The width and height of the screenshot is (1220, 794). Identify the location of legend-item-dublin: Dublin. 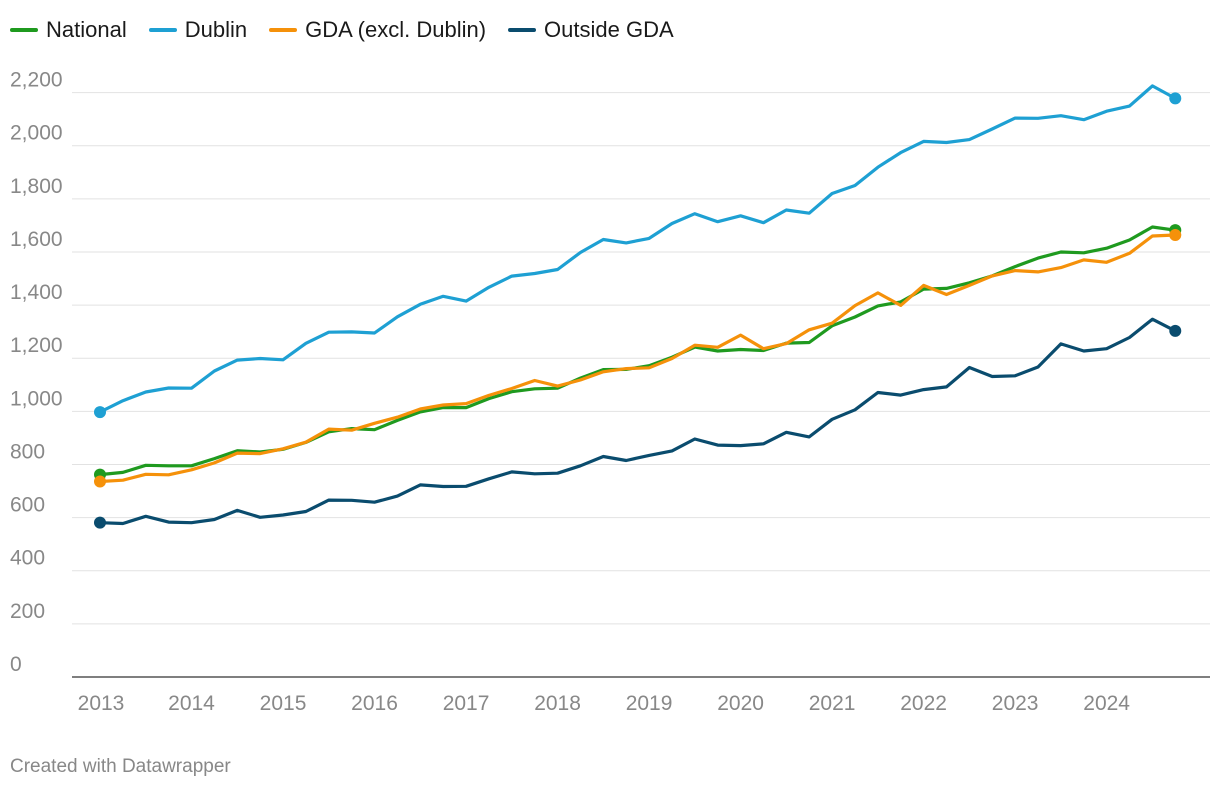
(198, 30).